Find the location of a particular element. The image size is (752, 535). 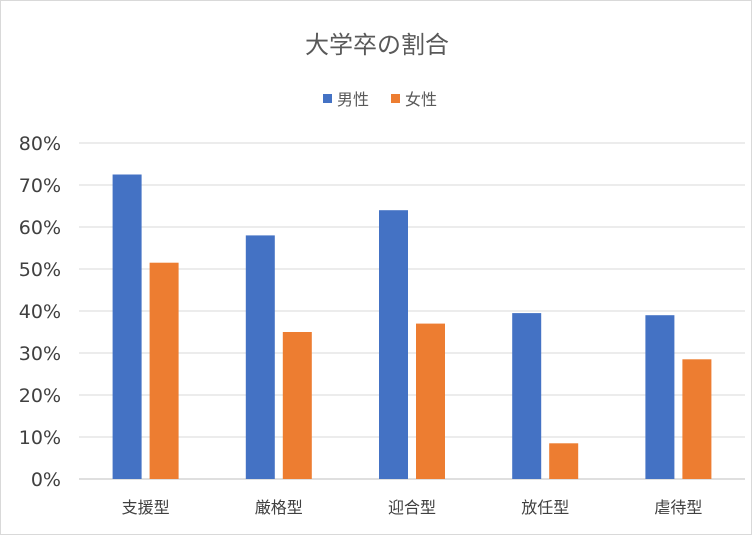

legend: 男性 女性 is located at coordinates (380, 99).